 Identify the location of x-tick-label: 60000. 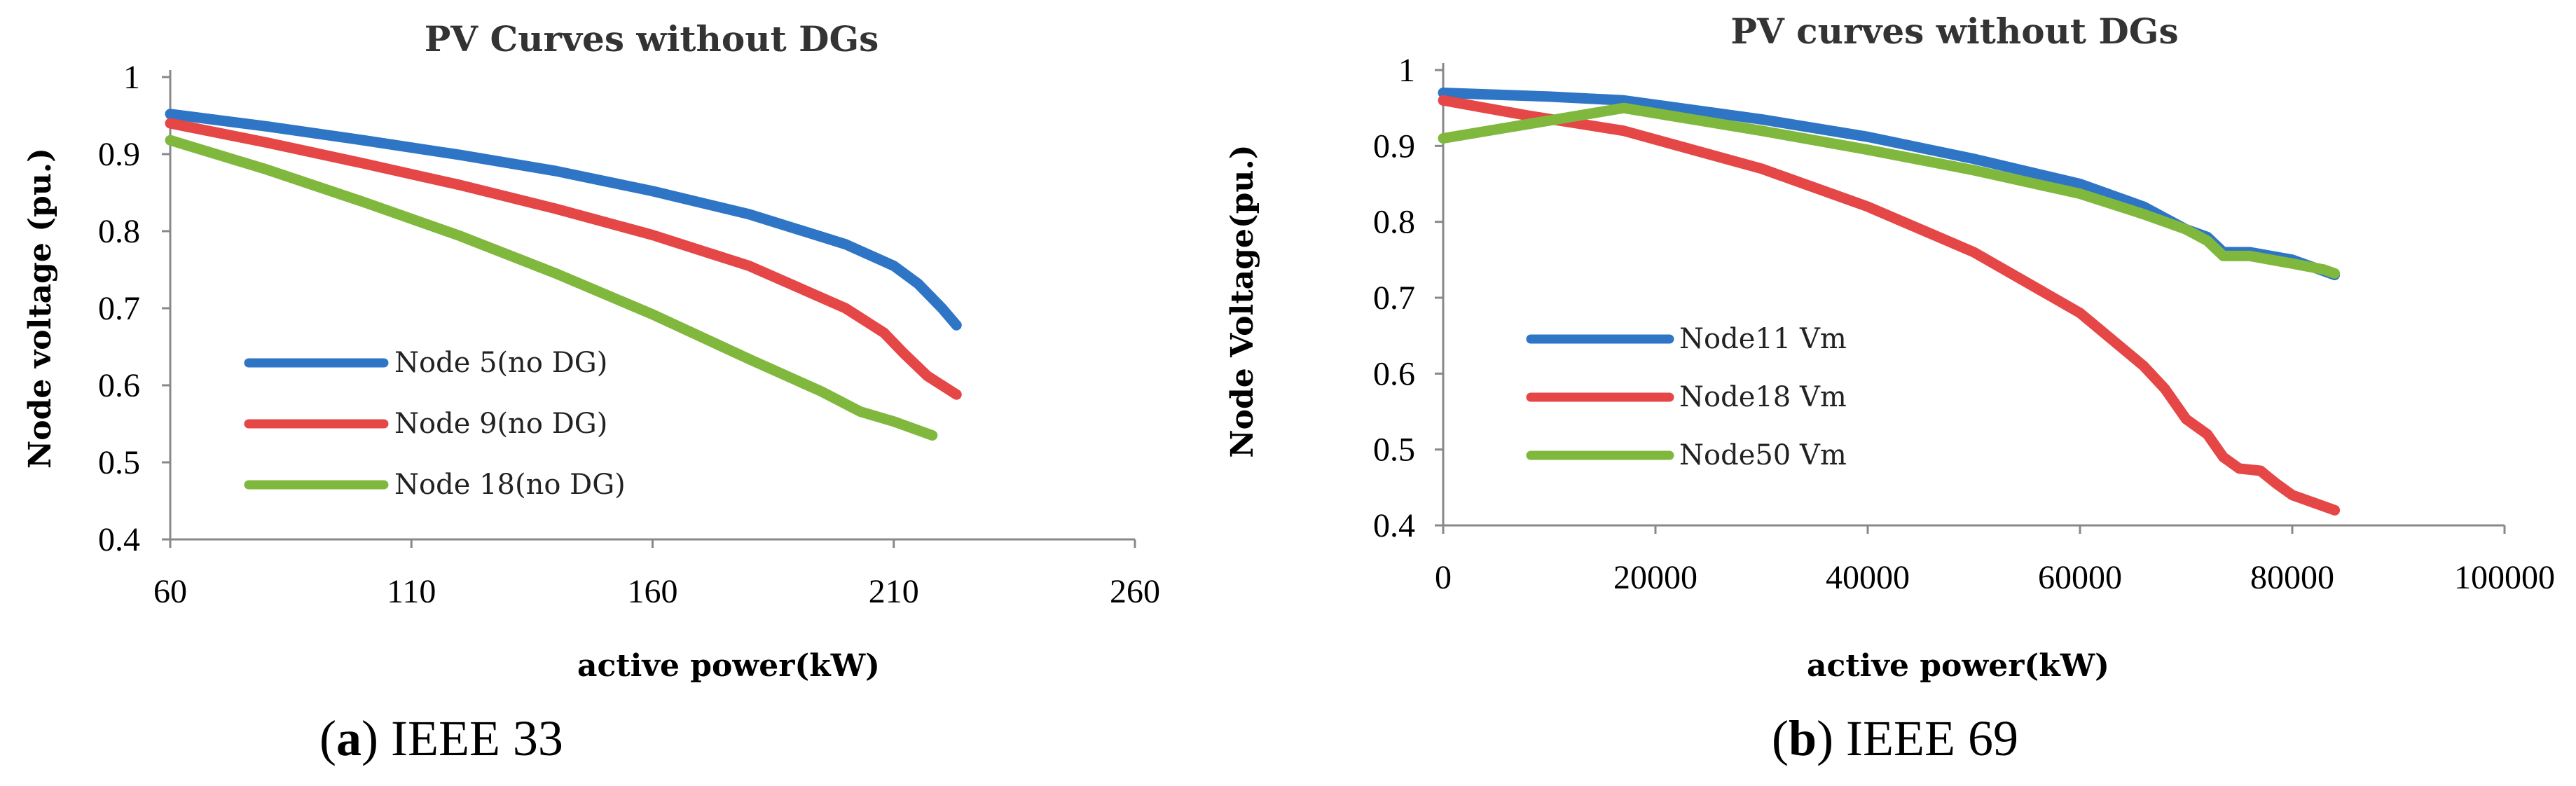
(2080, 577).